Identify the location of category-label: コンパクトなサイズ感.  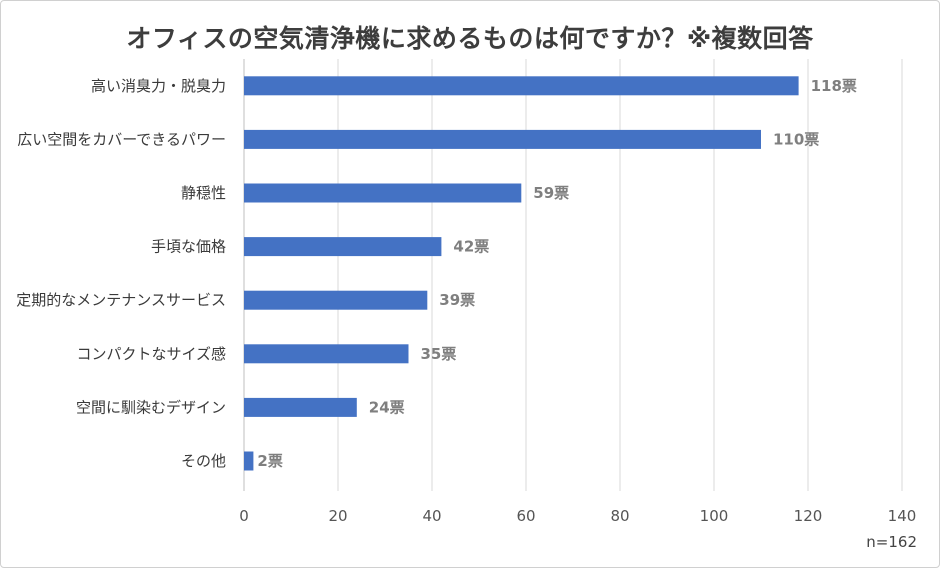
(151, 354).